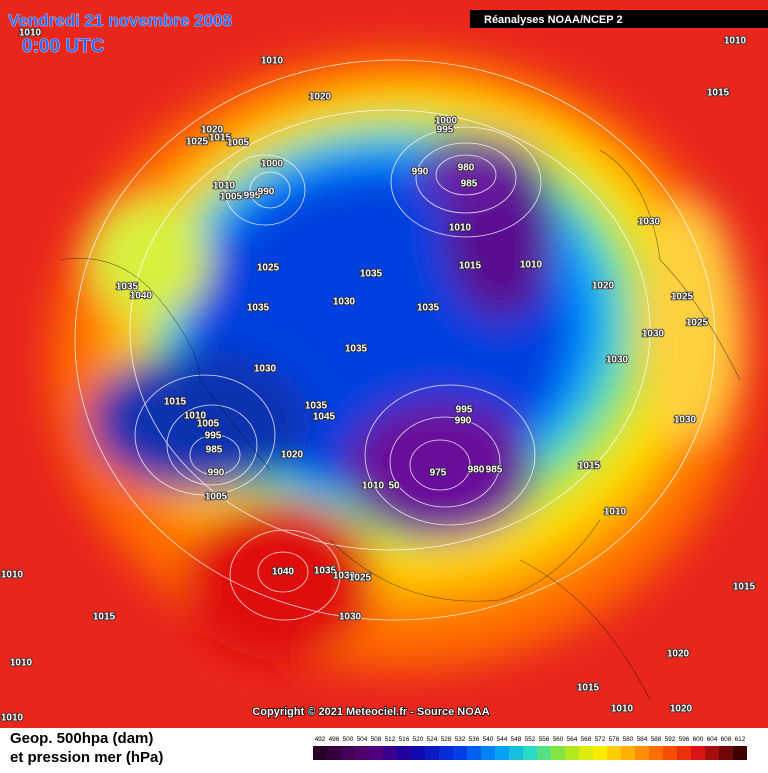 The width and height of the screenshot is (768, 773). Describe the element at coordinates (628, 739) in the screenshot. I see `scale-label: 580` at that location.